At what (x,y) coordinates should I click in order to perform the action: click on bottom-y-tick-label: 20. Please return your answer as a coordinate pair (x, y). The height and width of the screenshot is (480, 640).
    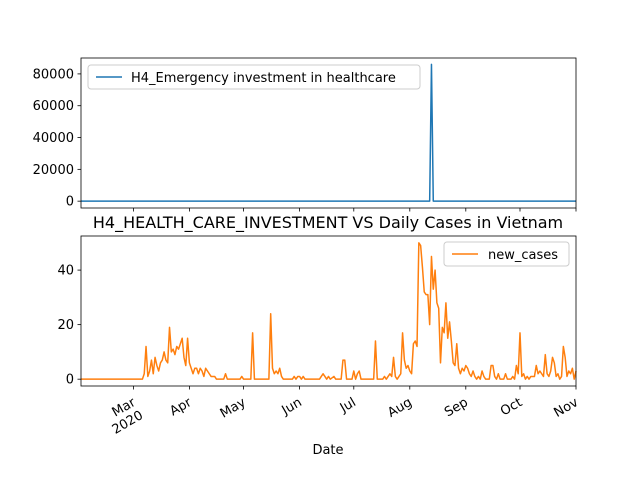
    Looking at the image, I should click on (65, 325).